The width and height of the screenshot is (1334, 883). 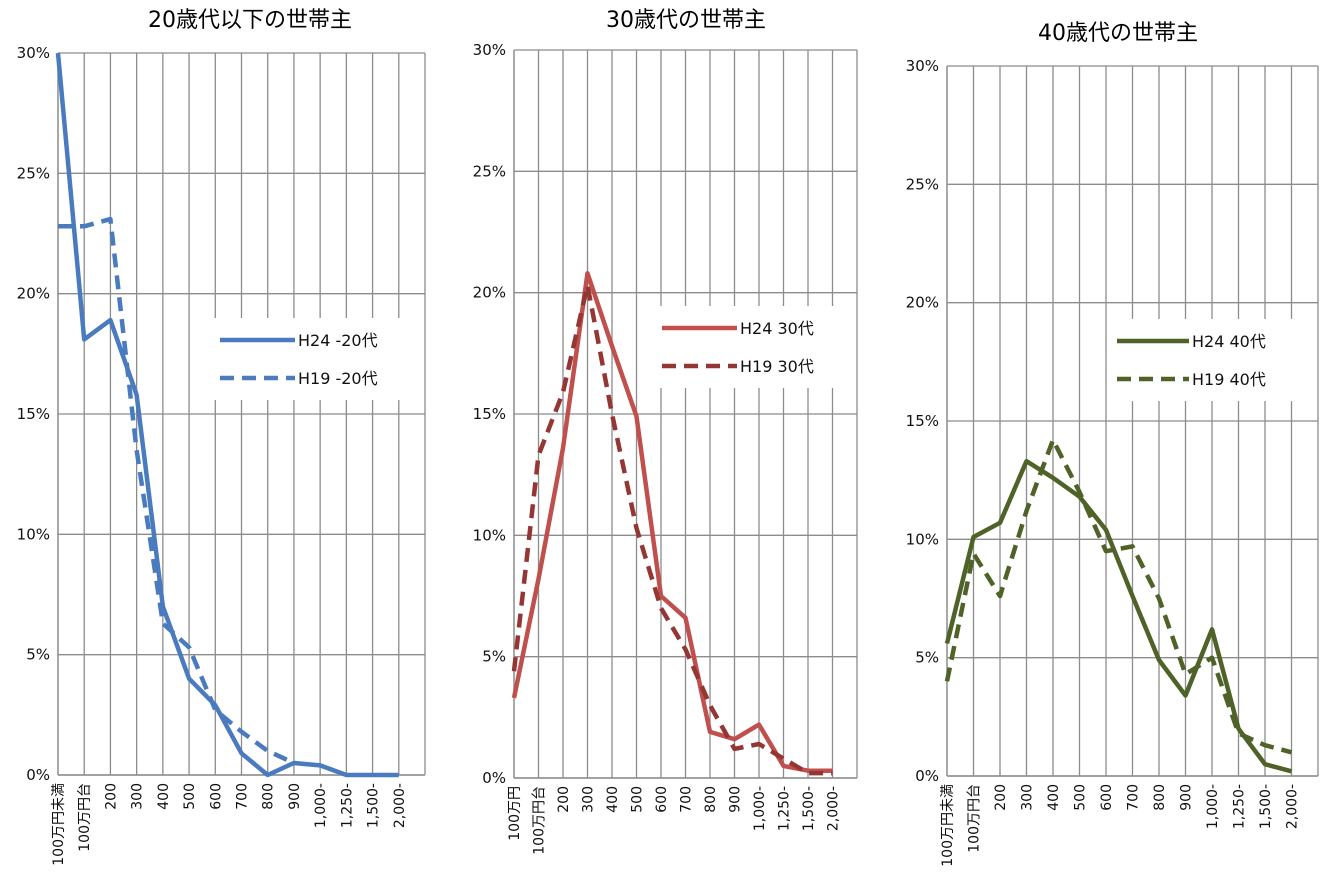 I want to click on chart-title: 30歳代の世帯主, so click(x=686, y=20).